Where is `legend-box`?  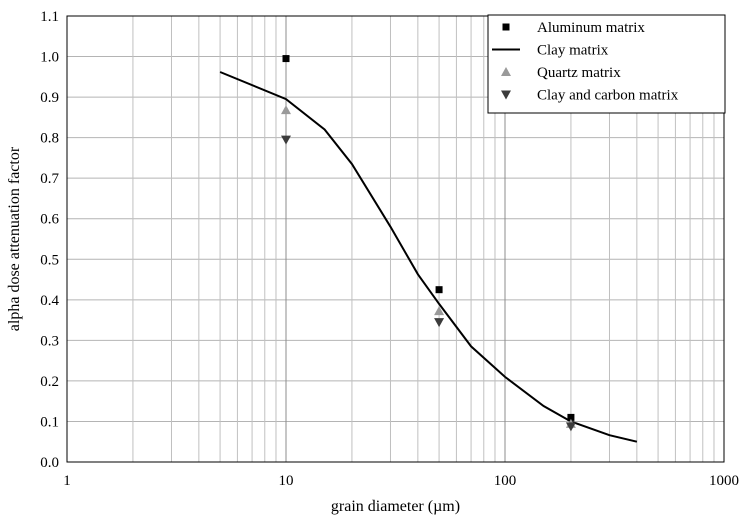
legend-box is located at coordinates (606, 64).